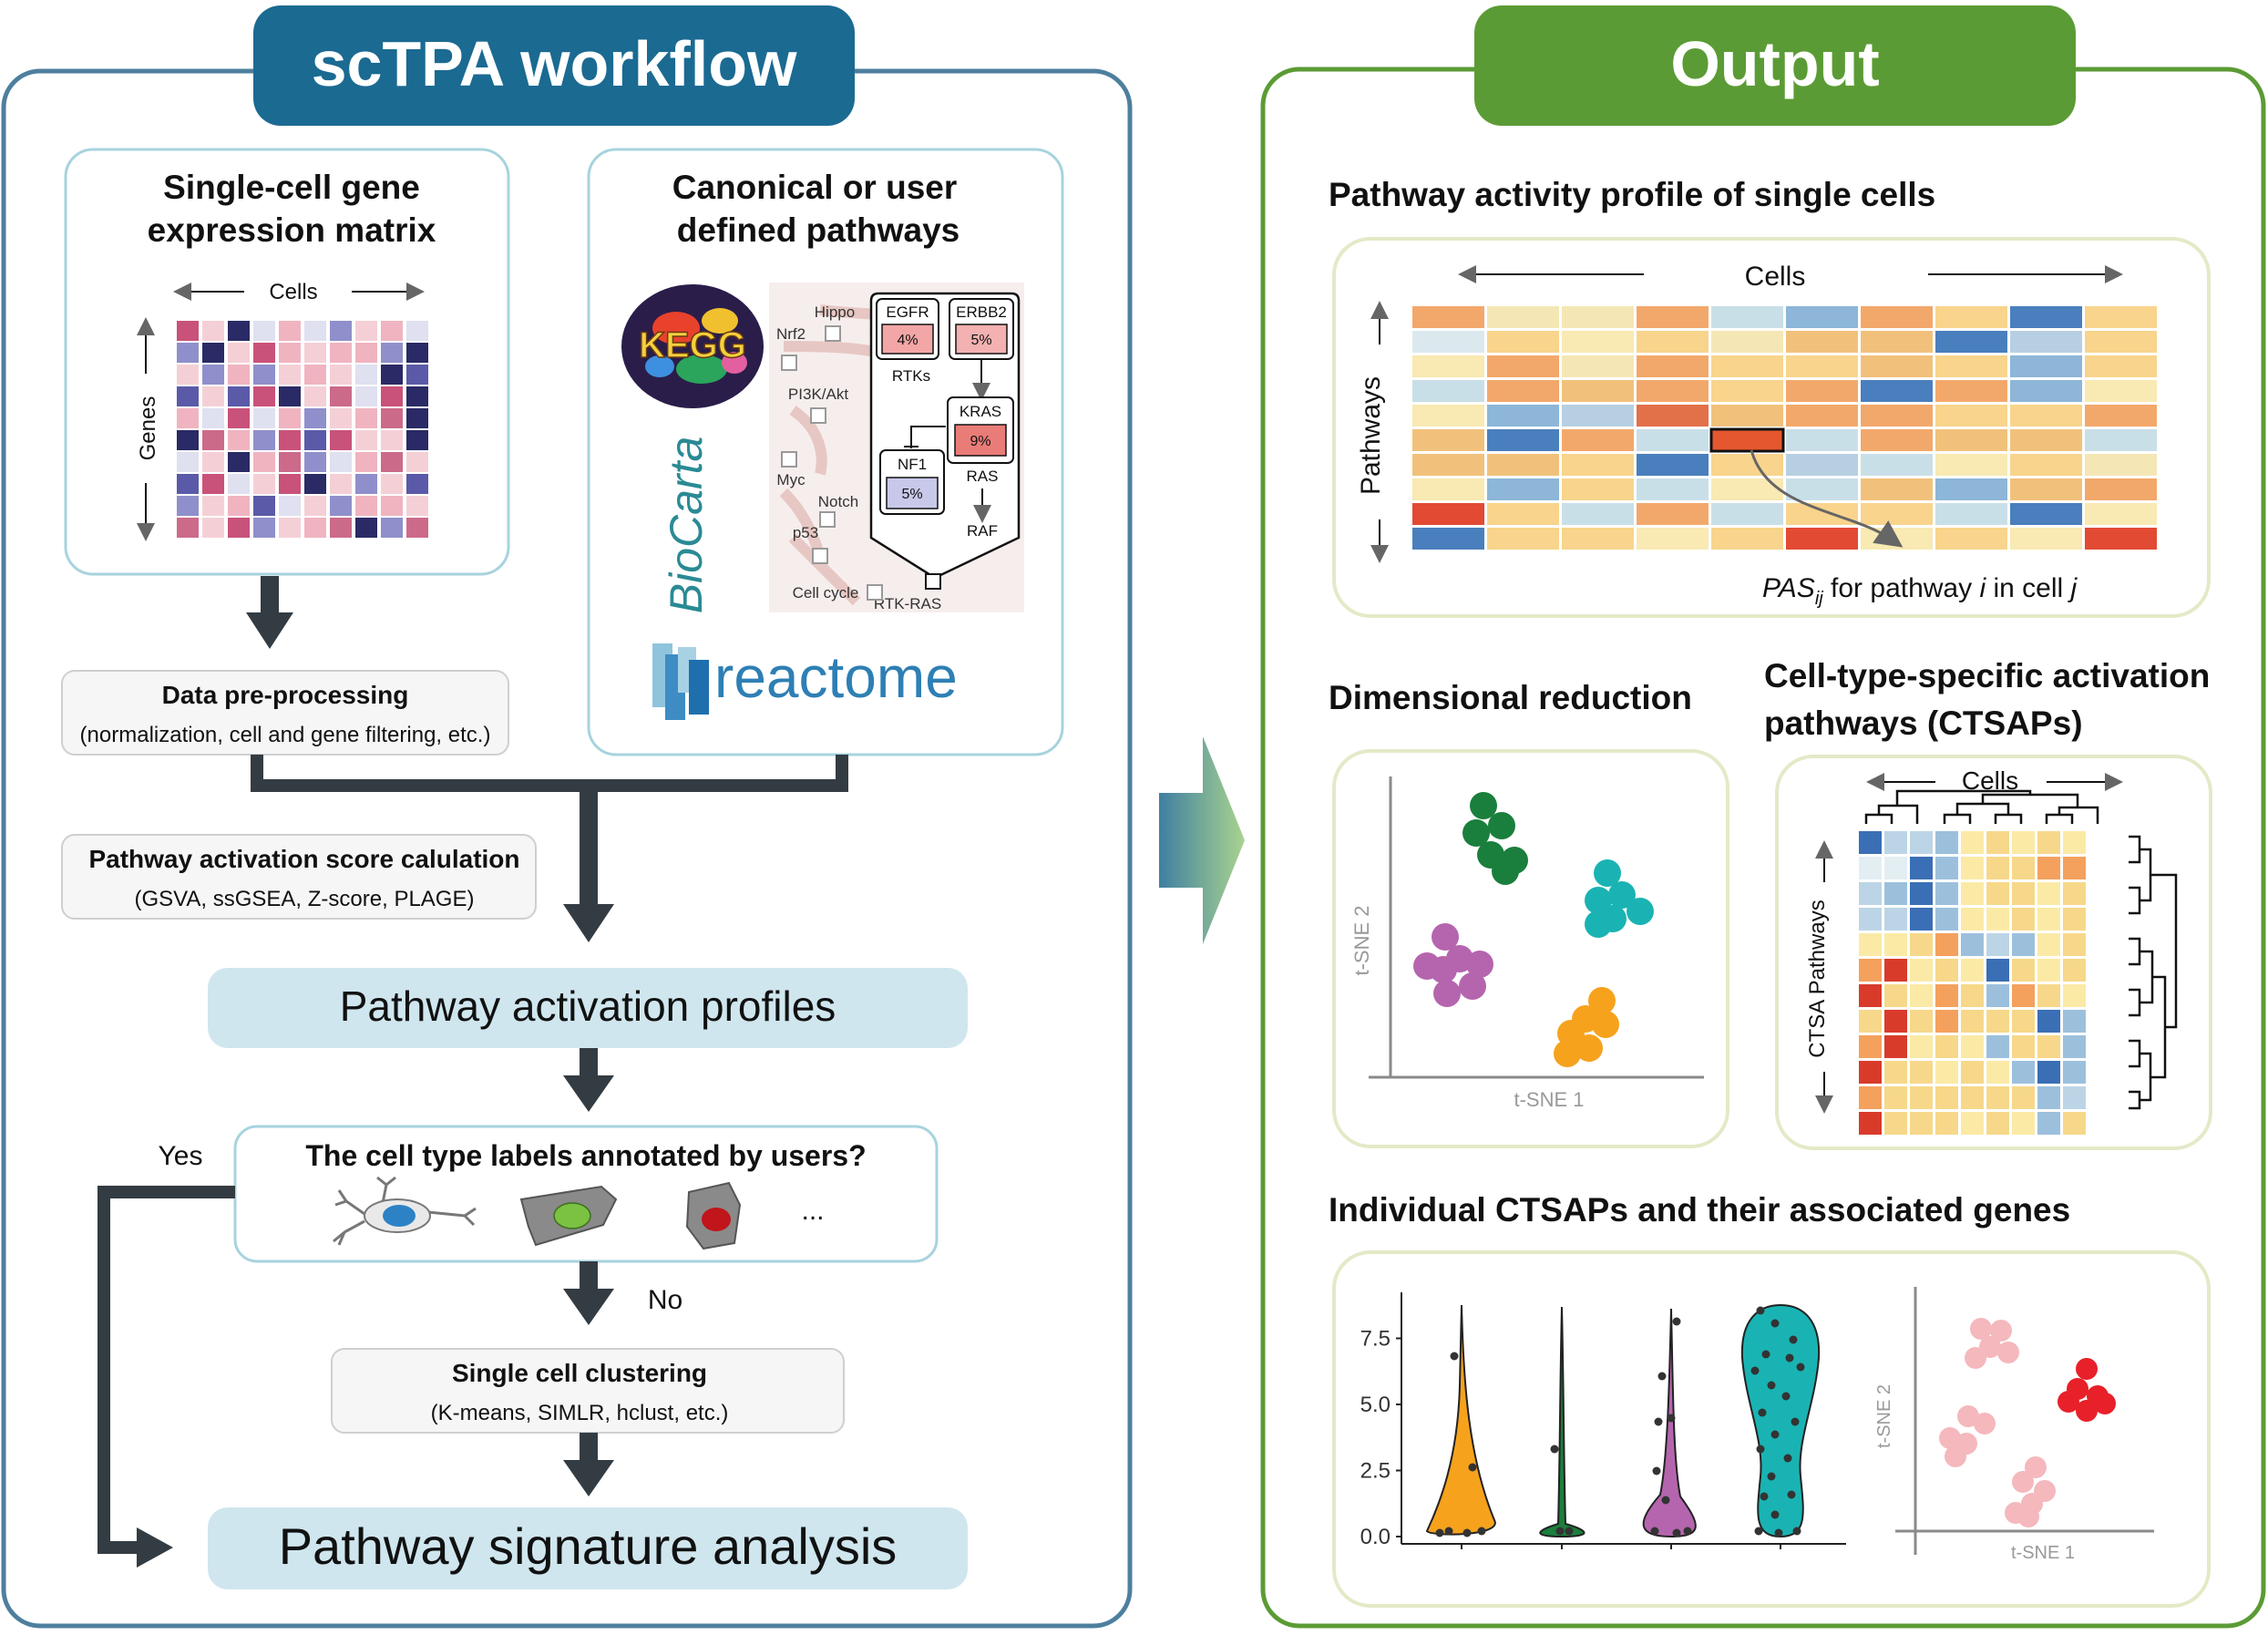  What do you see at coordinates (1530, 948) in the screenshot?
I see `dim-reduction-box` at bounding box center [1530, 948].